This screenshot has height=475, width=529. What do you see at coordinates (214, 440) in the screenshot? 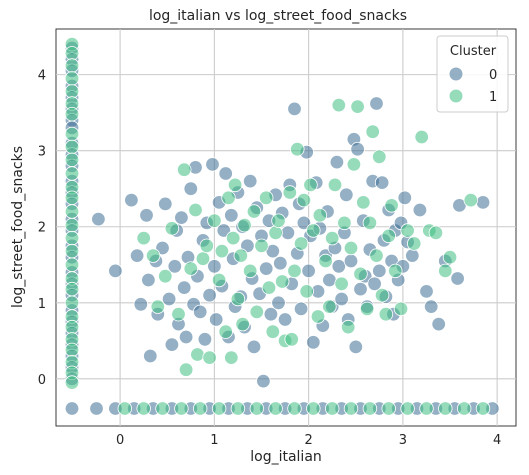
I see `x-tick-label-1: 1` at bounding box center [214, 440].